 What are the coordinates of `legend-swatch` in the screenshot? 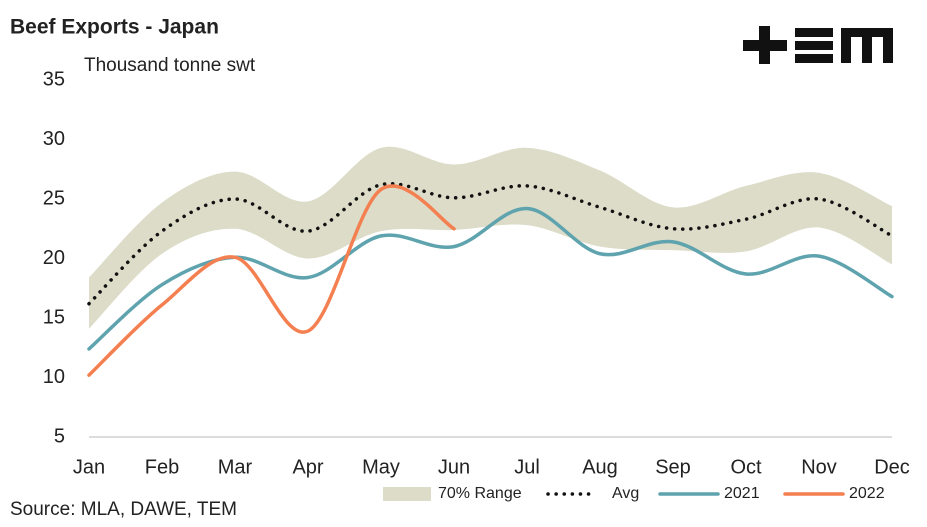 It's located at (407, 494).